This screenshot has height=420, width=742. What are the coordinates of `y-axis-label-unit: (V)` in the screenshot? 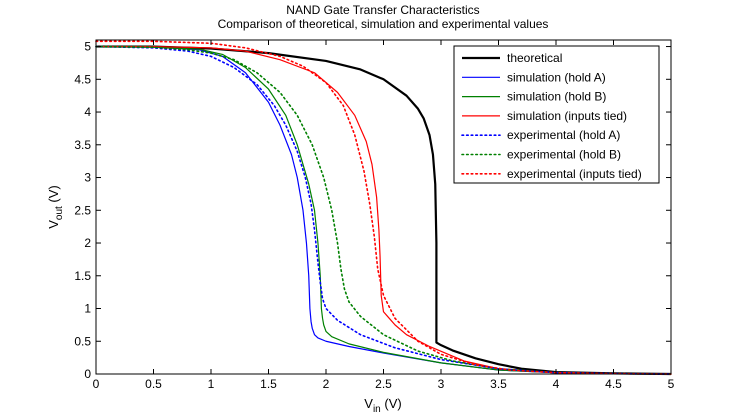 It's located at (53, 195).